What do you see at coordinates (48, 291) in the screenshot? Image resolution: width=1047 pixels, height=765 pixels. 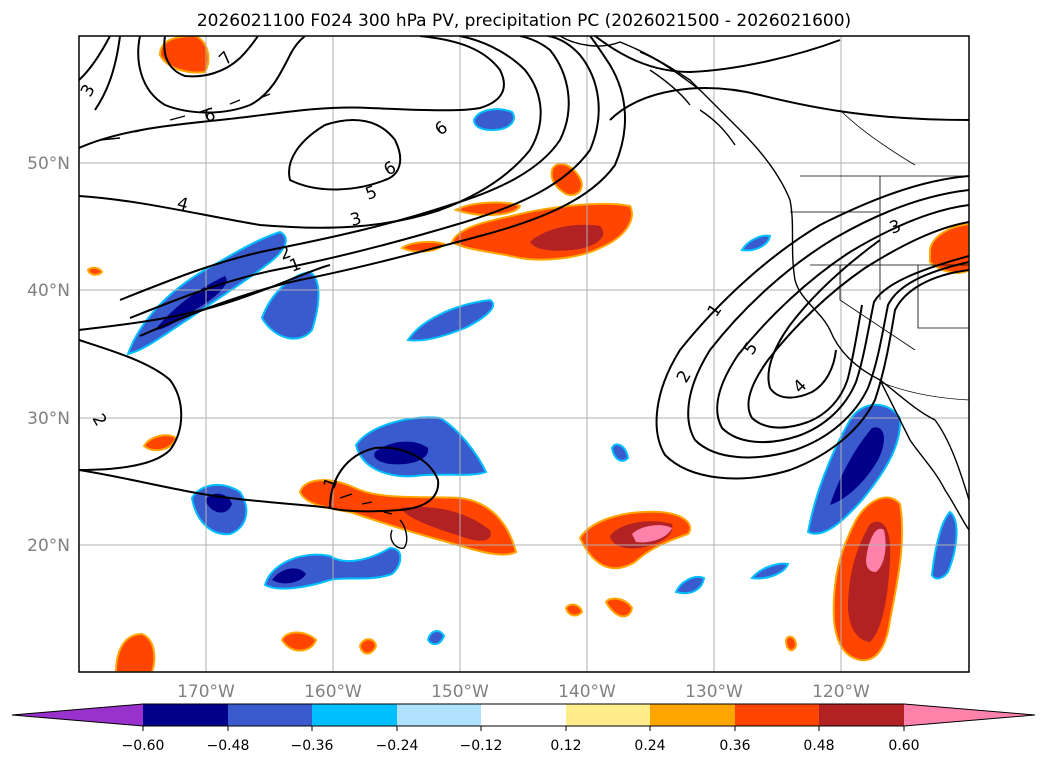 I see `lat-label-40n: 40°N` at bounding box center [48, 291].